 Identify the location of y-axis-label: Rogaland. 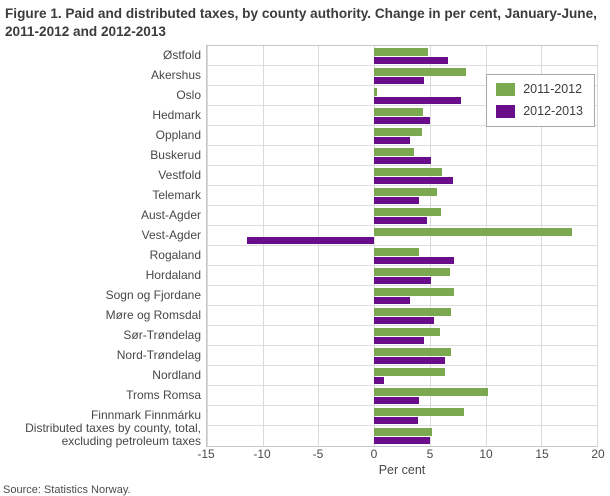
(175, 254).